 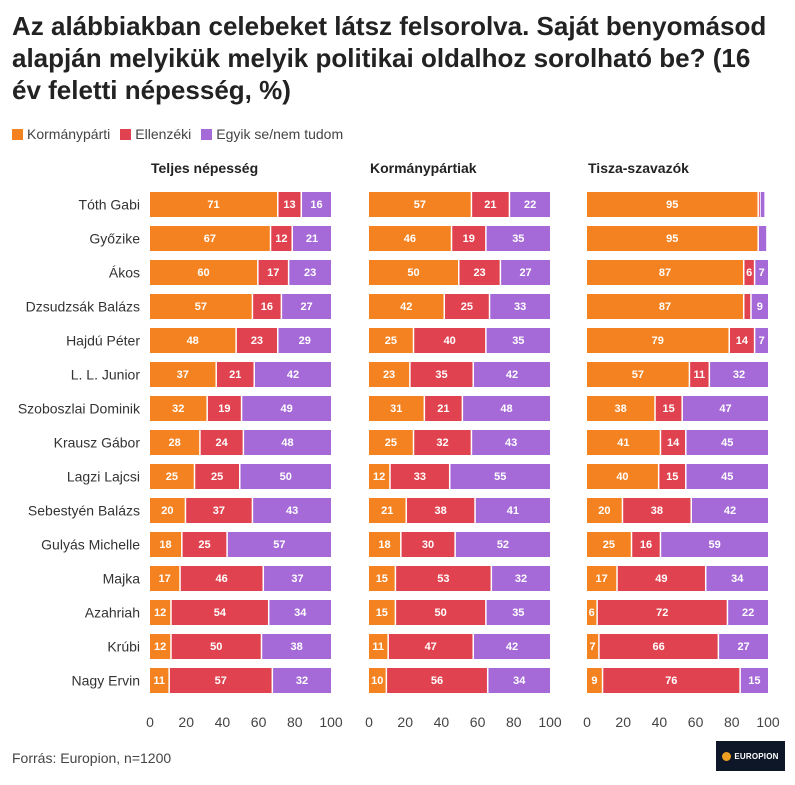 What do you see at coordinates (479, 272) in the screenshot?
I see `bar-kormanypartiak-akos-ellenzeki` at bounding box center [479, 272].